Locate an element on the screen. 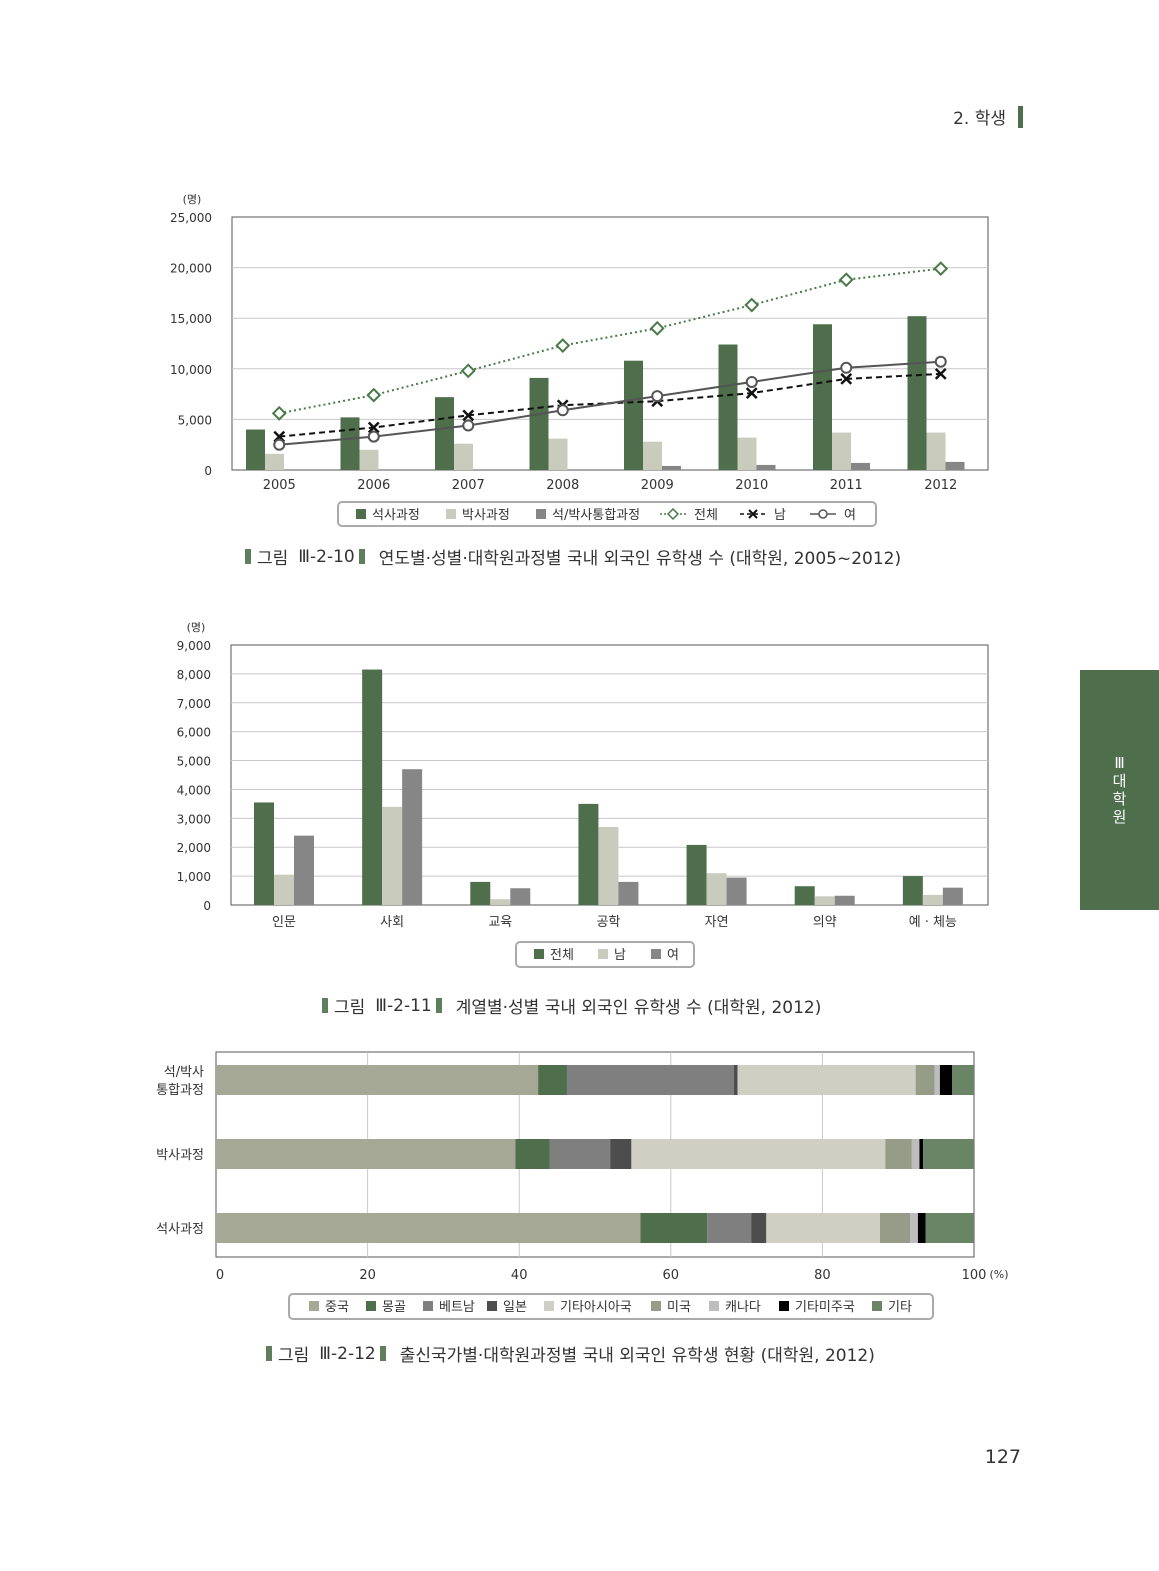 This screenshot has height=1571, width=1159. x-tick-label: 2010 is located at coordinates (751, 485).